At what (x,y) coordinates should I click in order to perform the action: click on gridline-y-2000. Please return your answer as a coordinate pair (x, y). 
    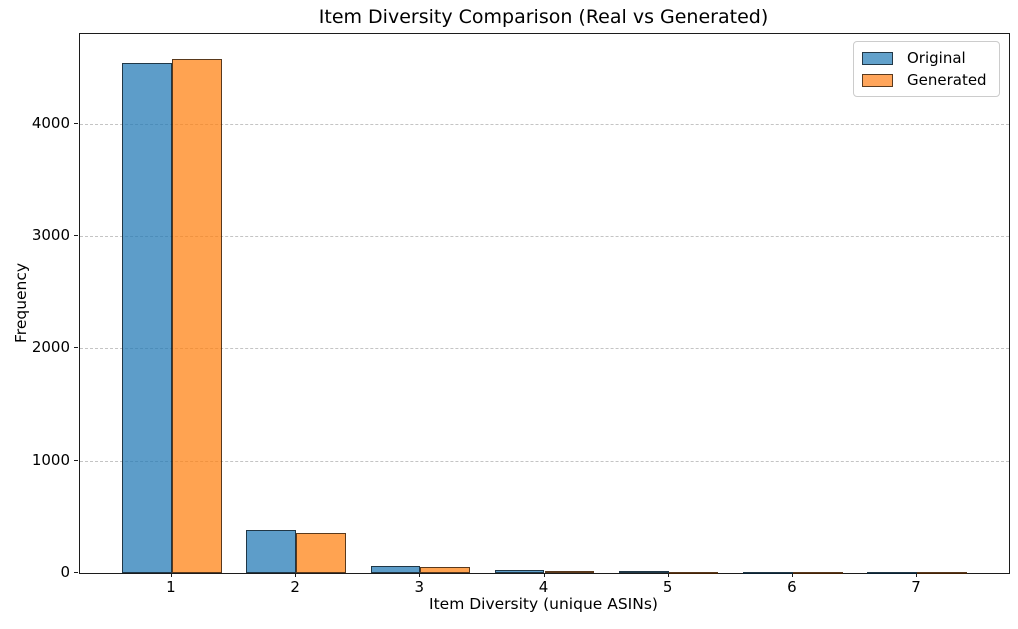
    Looking at the image, I should click on (544, 349).